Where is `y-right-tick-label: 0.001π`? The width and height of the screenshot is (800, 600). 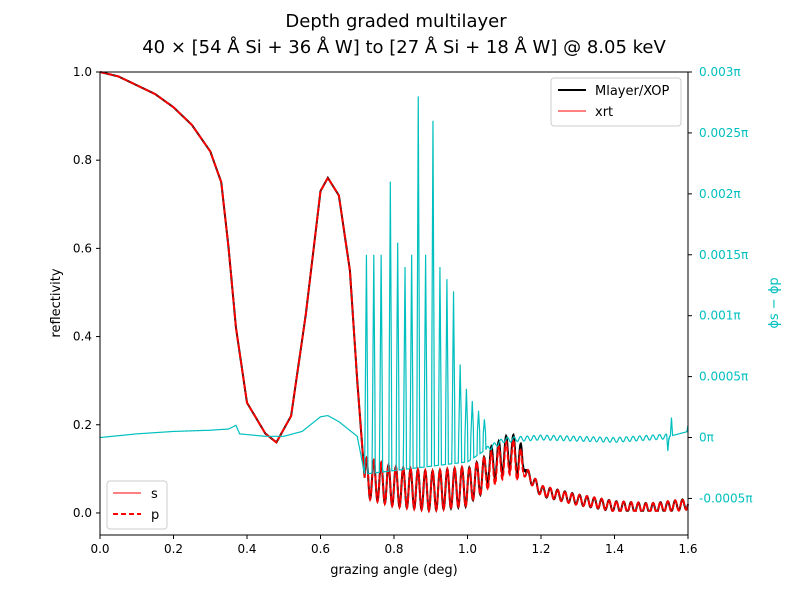
y-right-tick-label: 0.001π is located at coordinates (720, 316).